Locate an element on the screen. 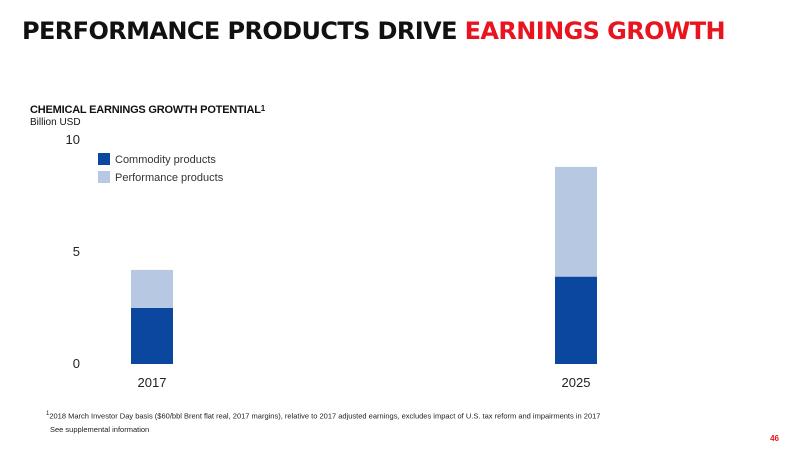 The height and width of the screenshot is (450, 800). chart-title-text: CHEMICAL EARNINGS GROWTH POTENTIAL is located at coordinates (145, 110).